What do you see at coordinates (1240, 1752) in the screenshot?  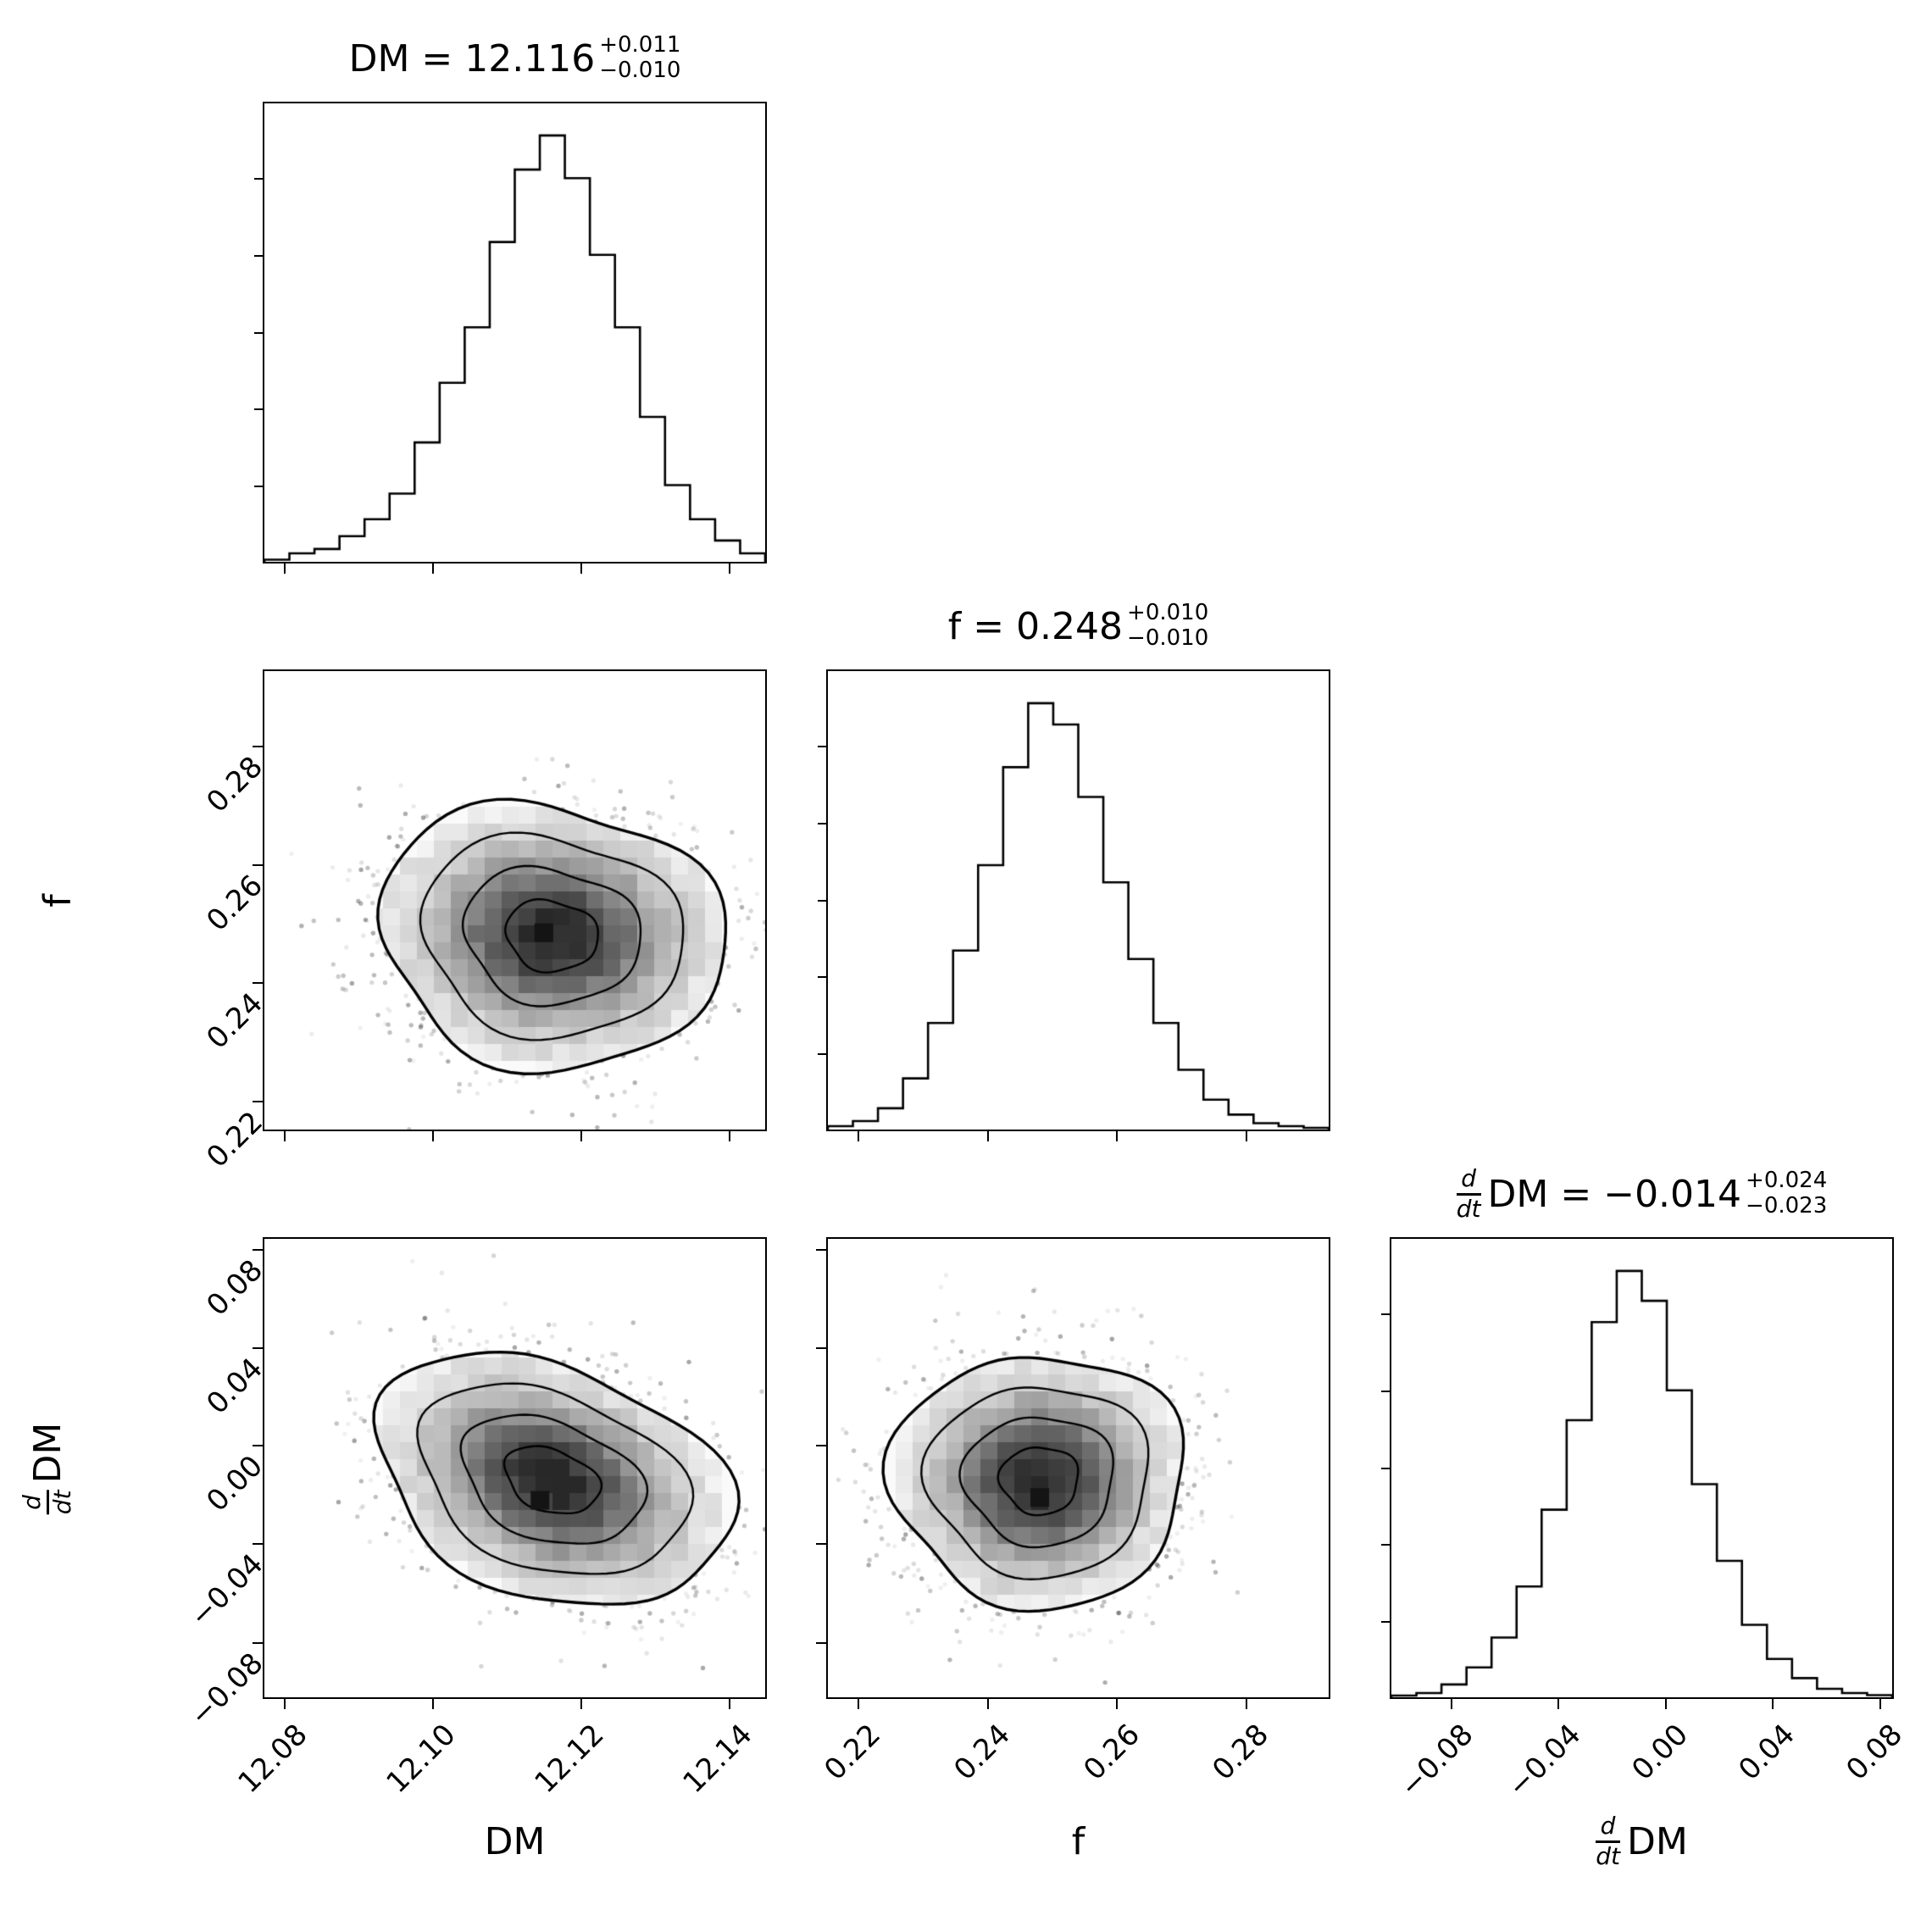 I see `x-tick-label: 0.28` at bounding box center [1240, 1752].